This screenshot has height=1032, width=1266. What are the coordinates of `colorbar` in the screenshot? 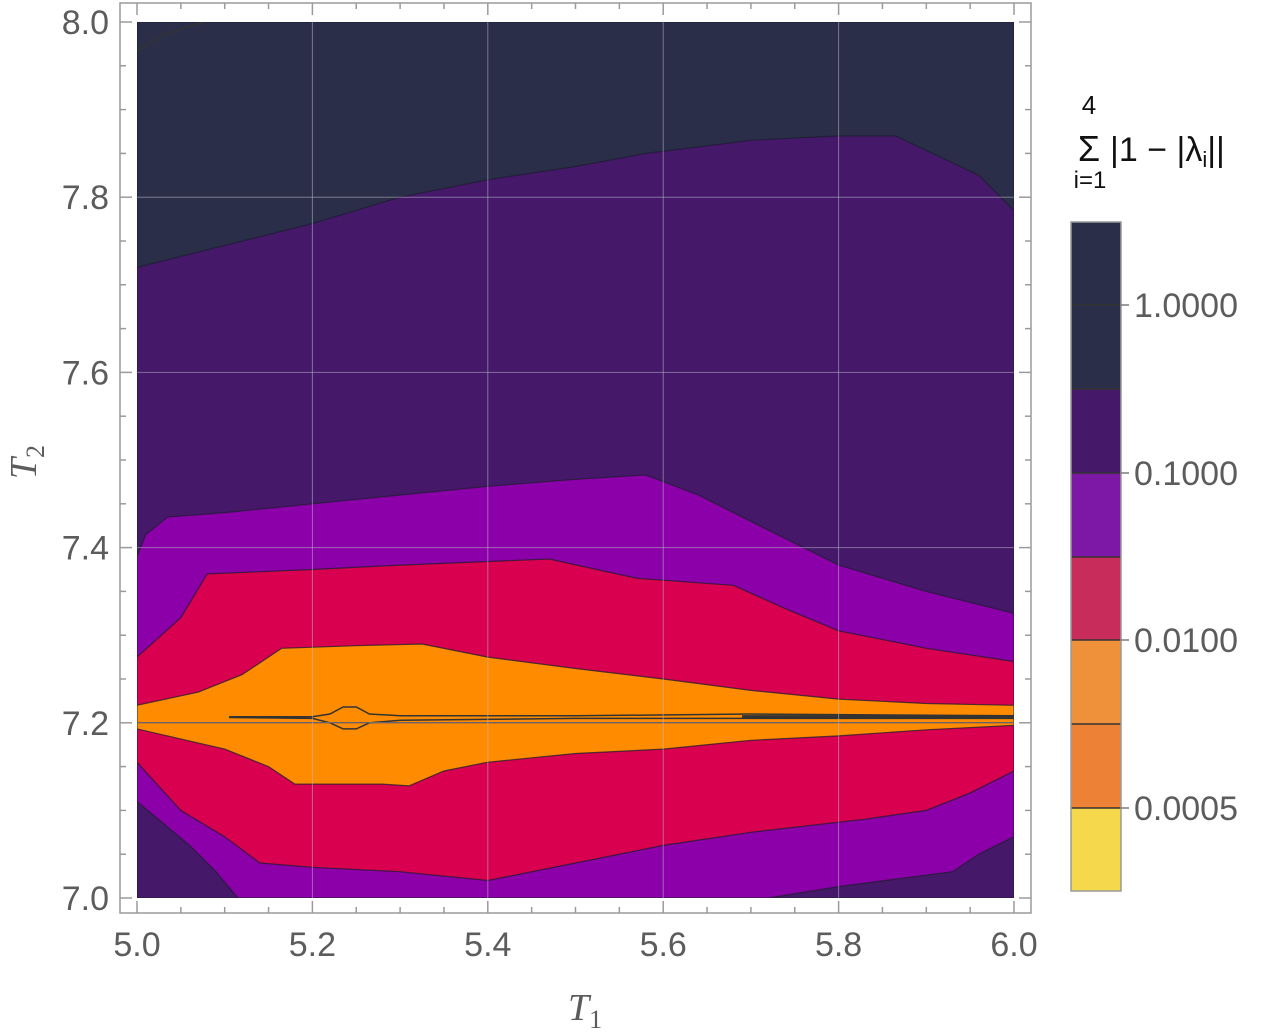 It's located at (1096, 556).